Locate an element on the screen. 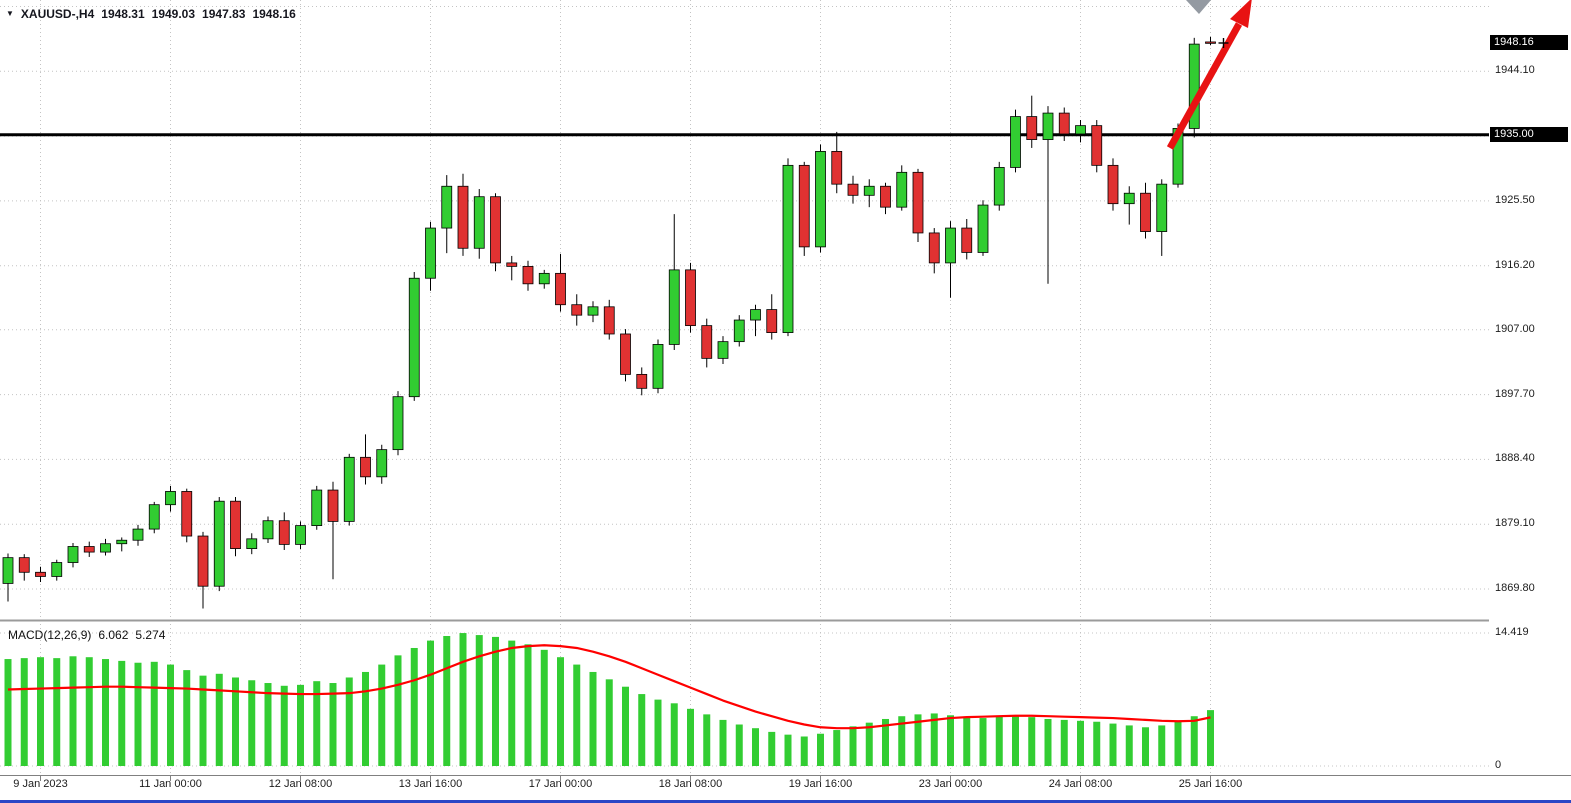 The width and height of the screenshot is (1571, 803). time-axis-label: 18 Jan 08:00 is located at coordinates (690, 784).